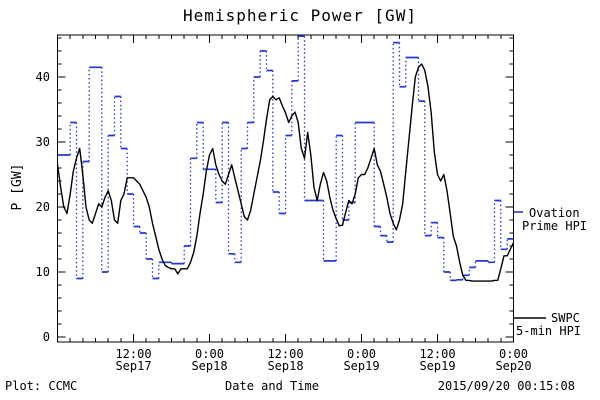  What do you see at coordinates (43, 77) in the screenshot?
I see `y-tick-label: 40` at bounding box center [43, 77].